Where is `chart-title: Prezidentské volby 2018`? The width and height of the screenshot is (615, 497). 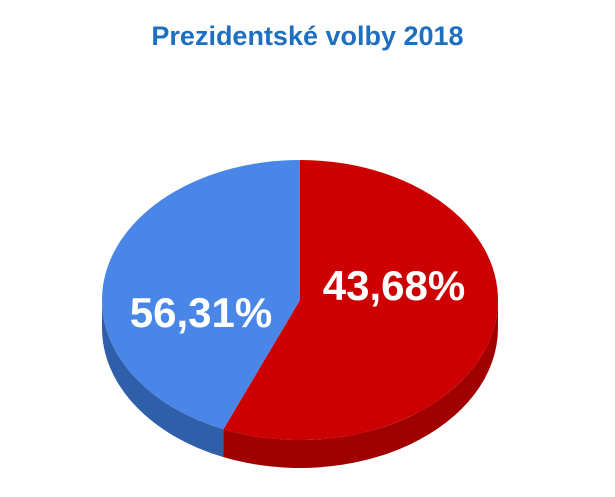 chart-title: Prezidentské volby 2018 is located at coordinates (307, 36).